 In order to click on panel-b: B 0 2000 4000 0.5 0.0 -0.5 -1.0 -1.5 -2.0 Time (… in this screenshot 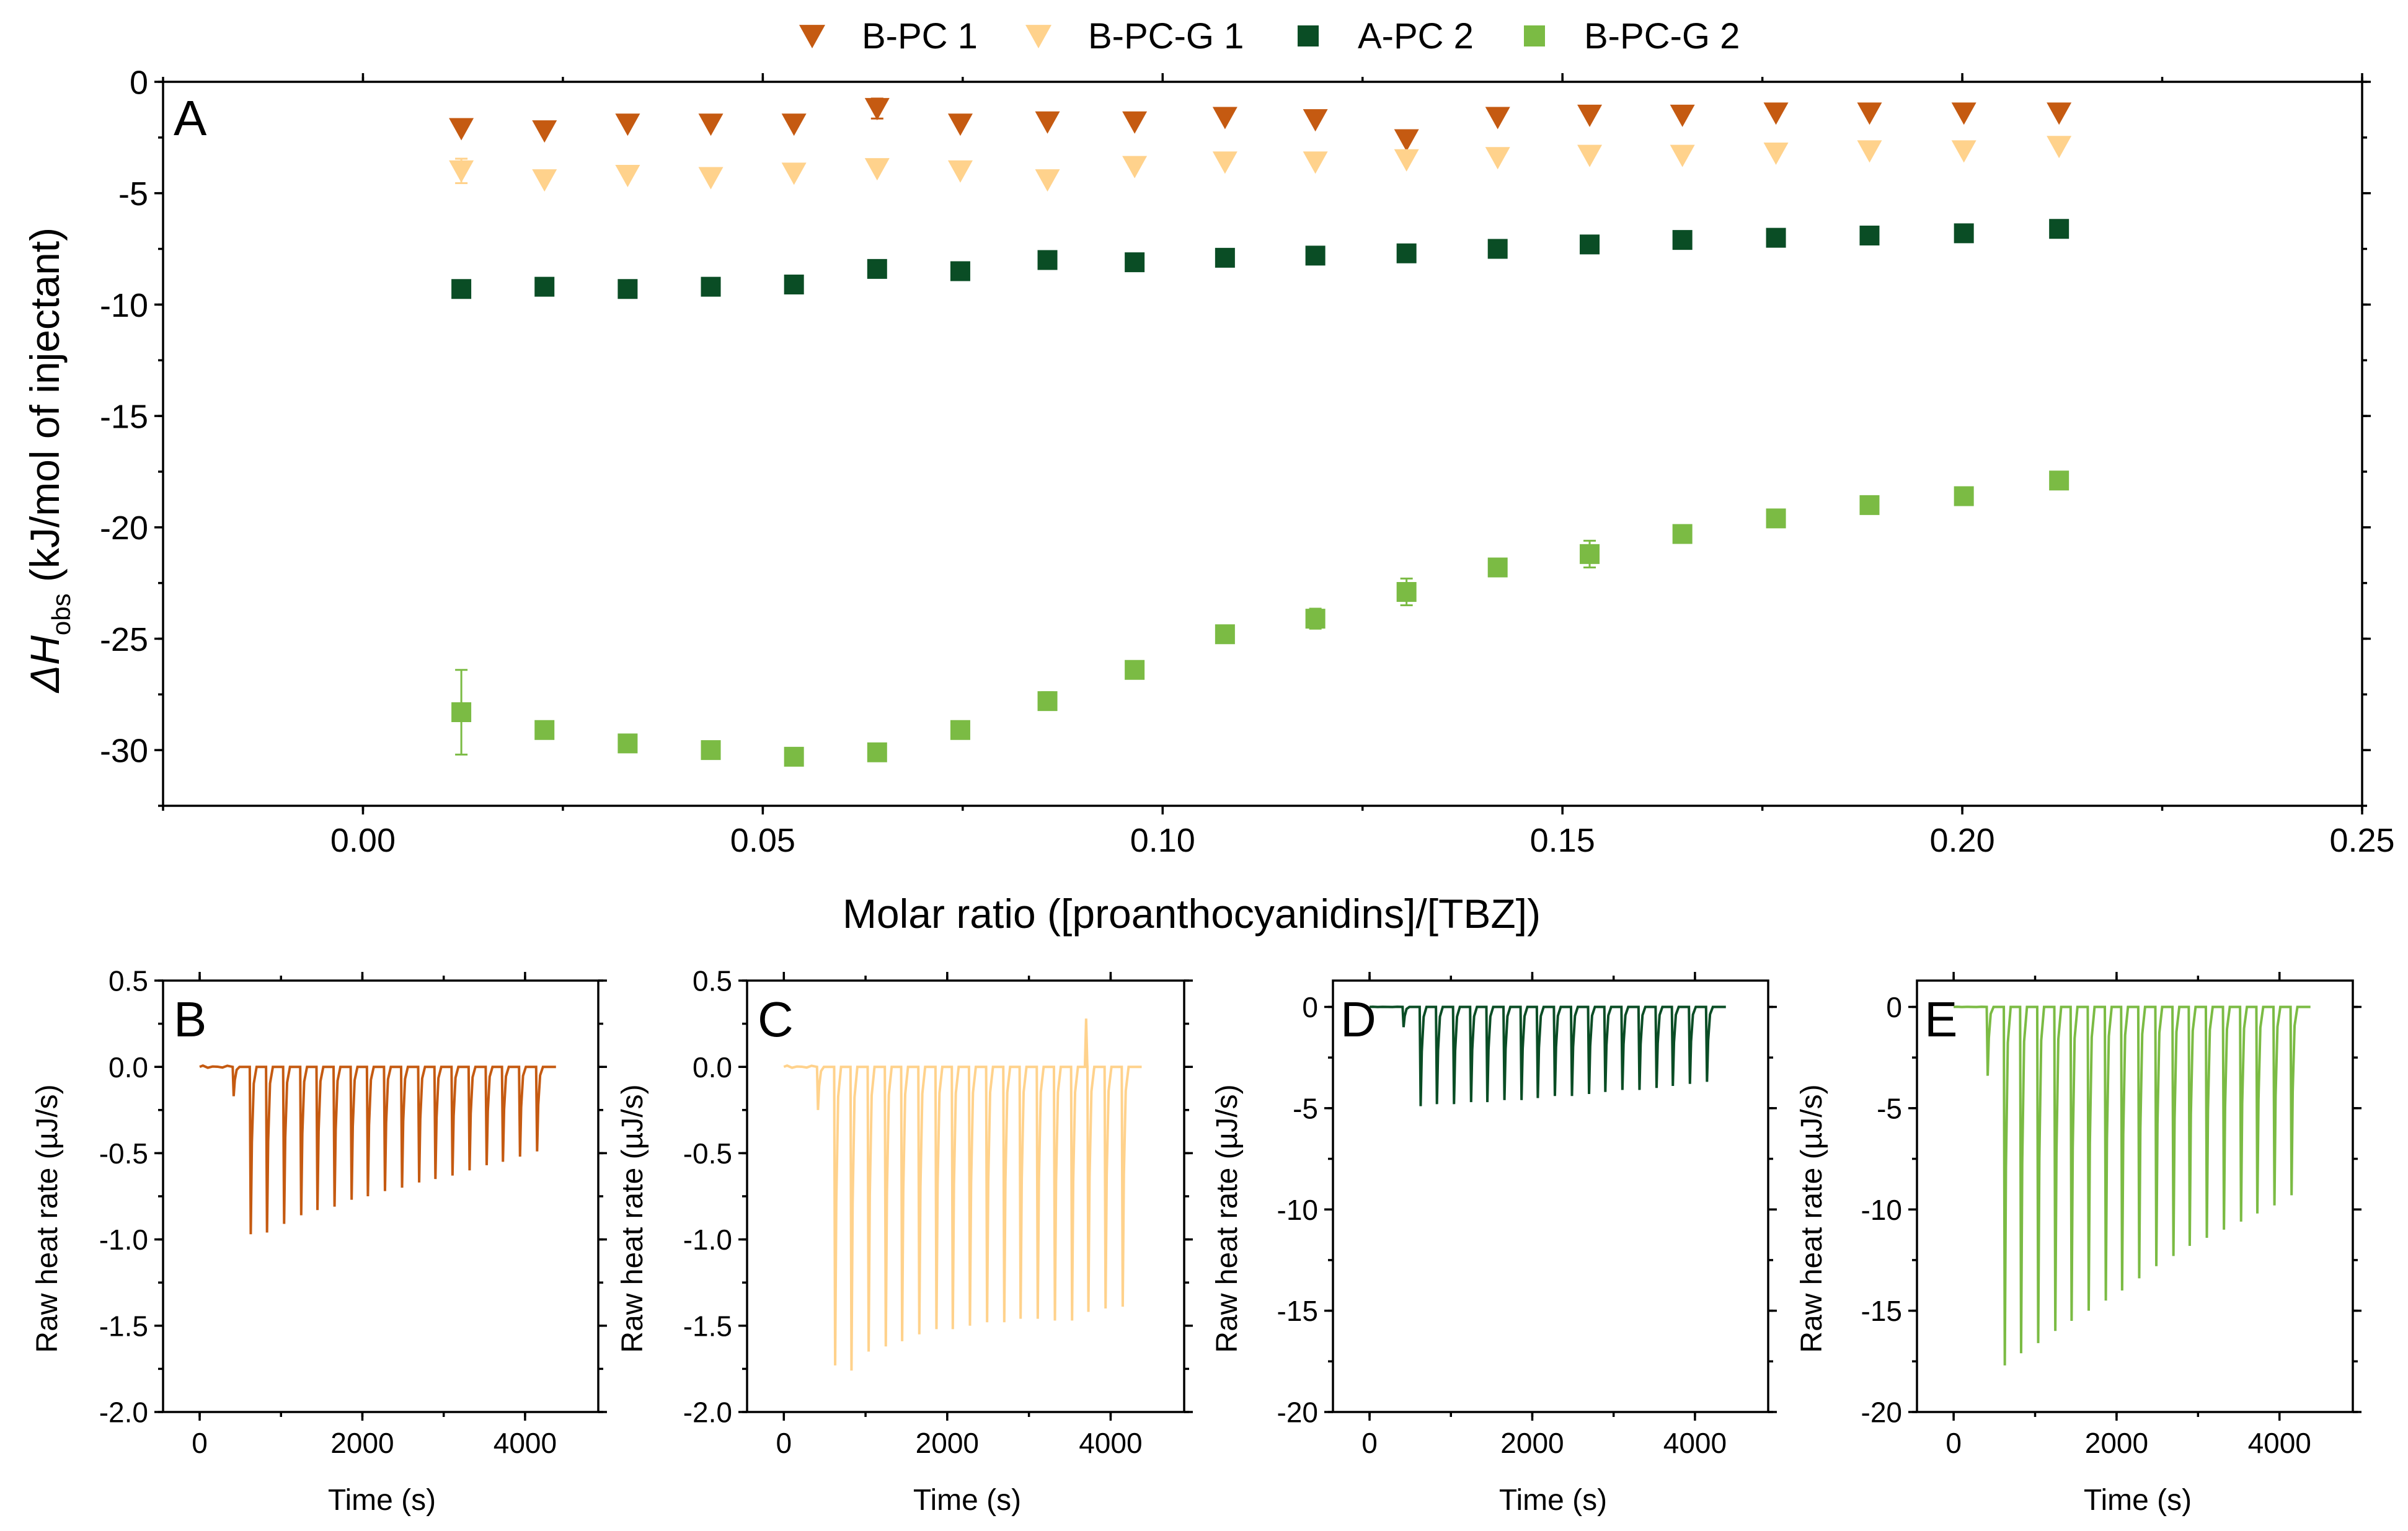, I will do `click(319, 1241)`.